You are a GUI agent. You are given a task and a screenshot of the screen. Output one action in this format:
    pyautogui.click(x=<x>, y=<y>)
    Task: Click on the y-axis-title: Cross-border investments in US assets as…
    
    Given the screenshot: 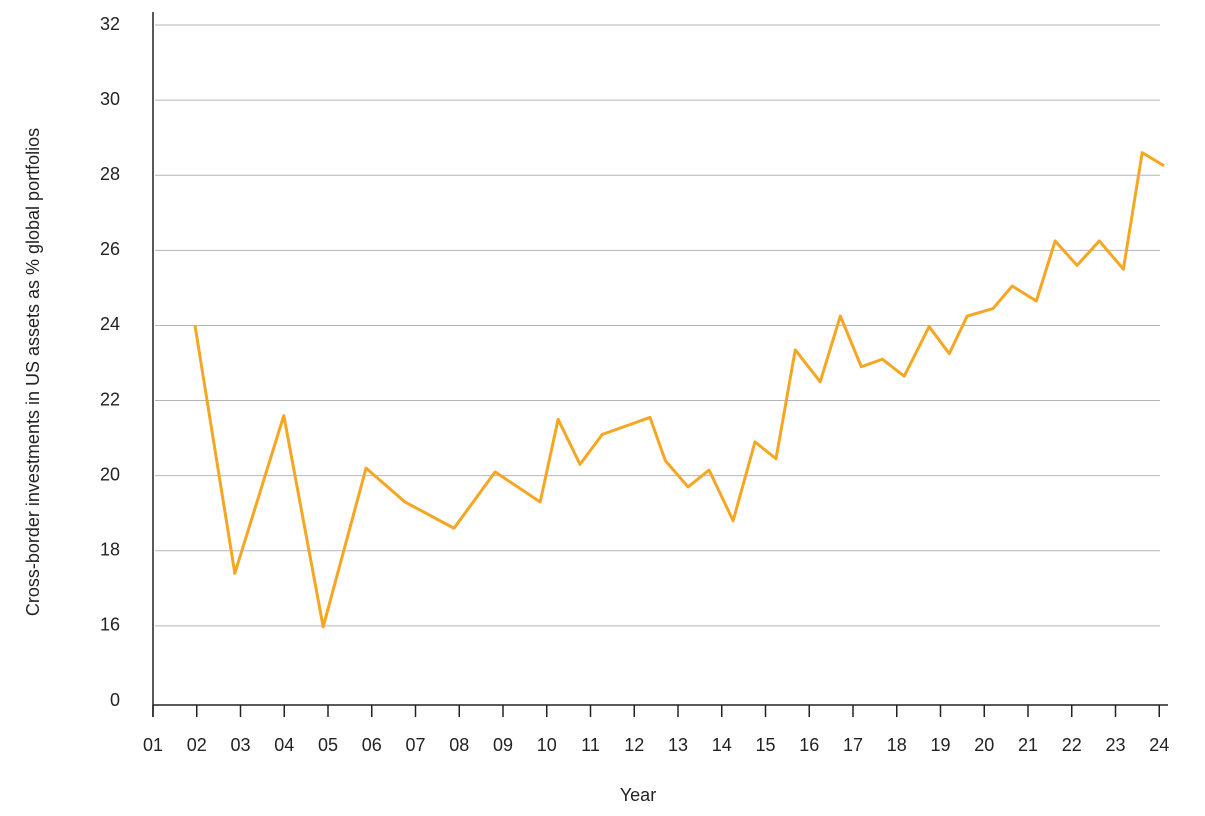 What is the action you would take?
    pyautogui.click(x=33, y=372)
    